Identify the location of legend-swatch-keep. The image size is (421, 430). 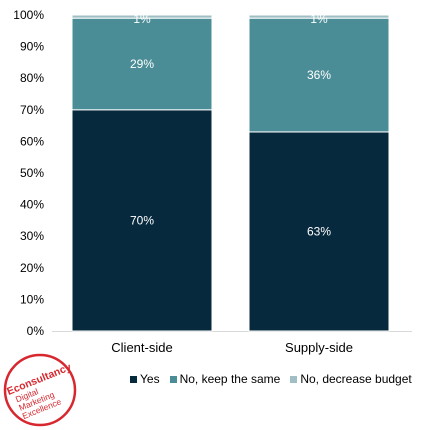
(173, 379).